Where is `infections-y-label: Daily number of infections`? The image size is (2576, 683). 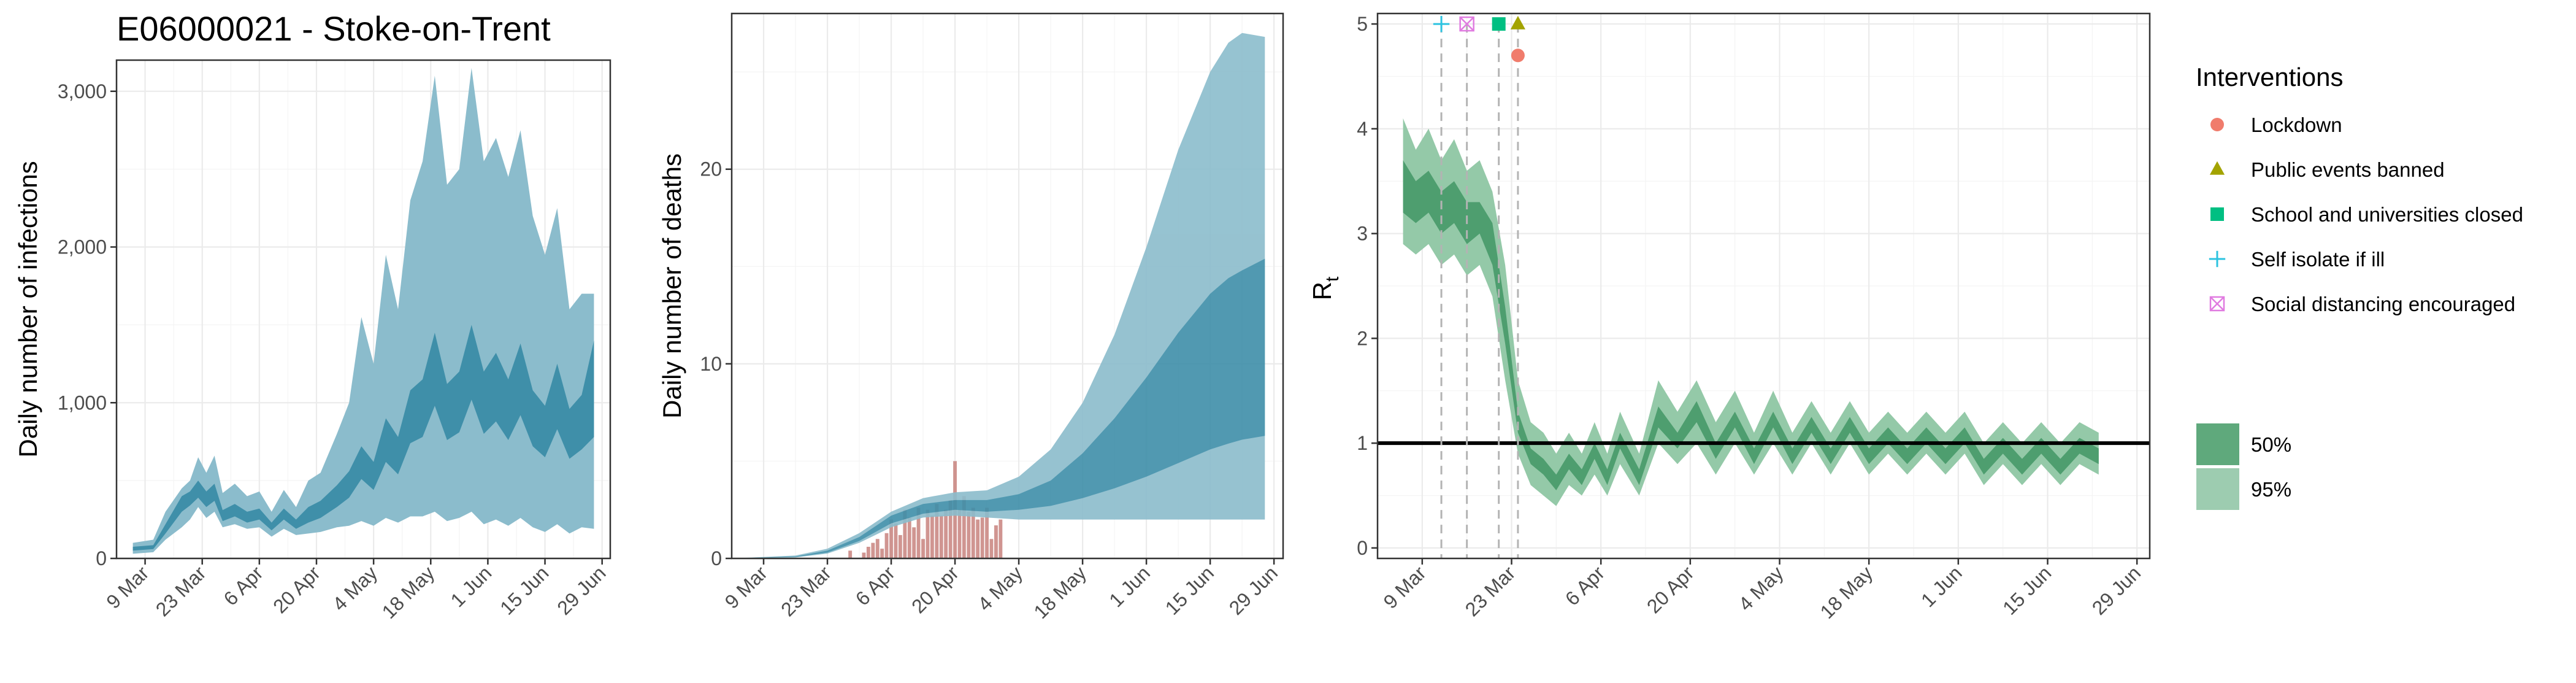
infections-y-label: Daily number of infections is located at coordinates (27, 309).